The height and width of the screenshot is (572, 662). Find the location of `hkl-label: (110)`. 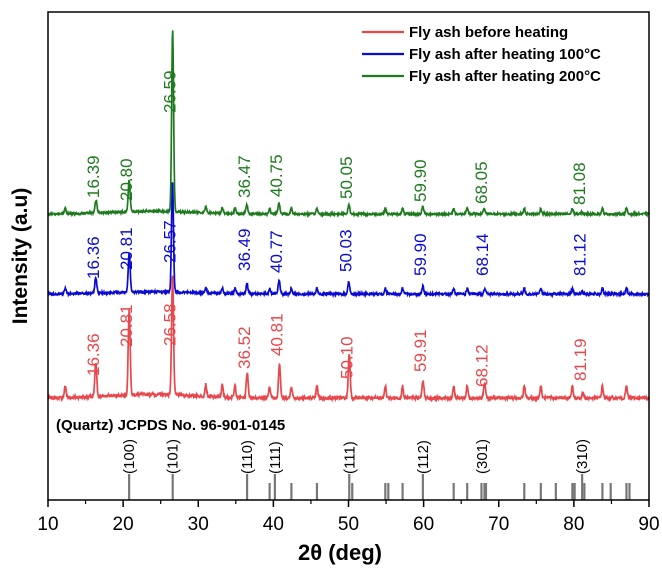

hkl-label: (110) is located at coordinates (247, 457).